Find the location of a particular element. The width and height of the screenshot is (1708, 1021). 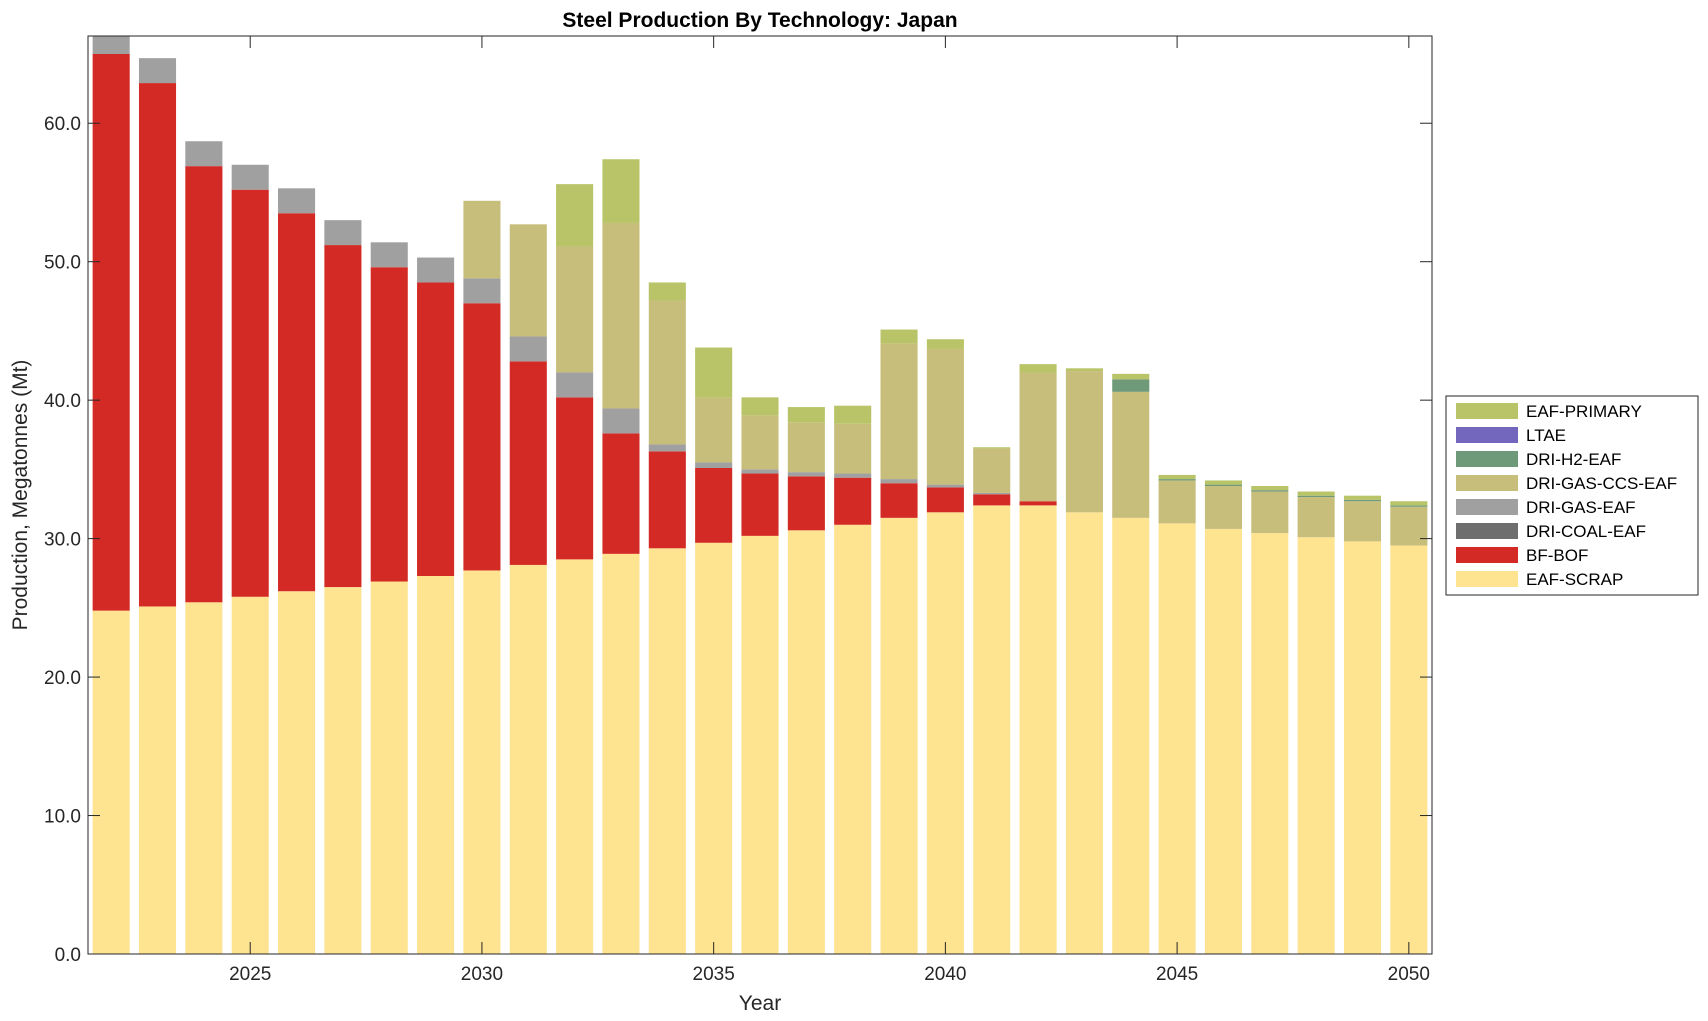

bar-segment-bf-bof-2028 is located at coordinates (389, 424).